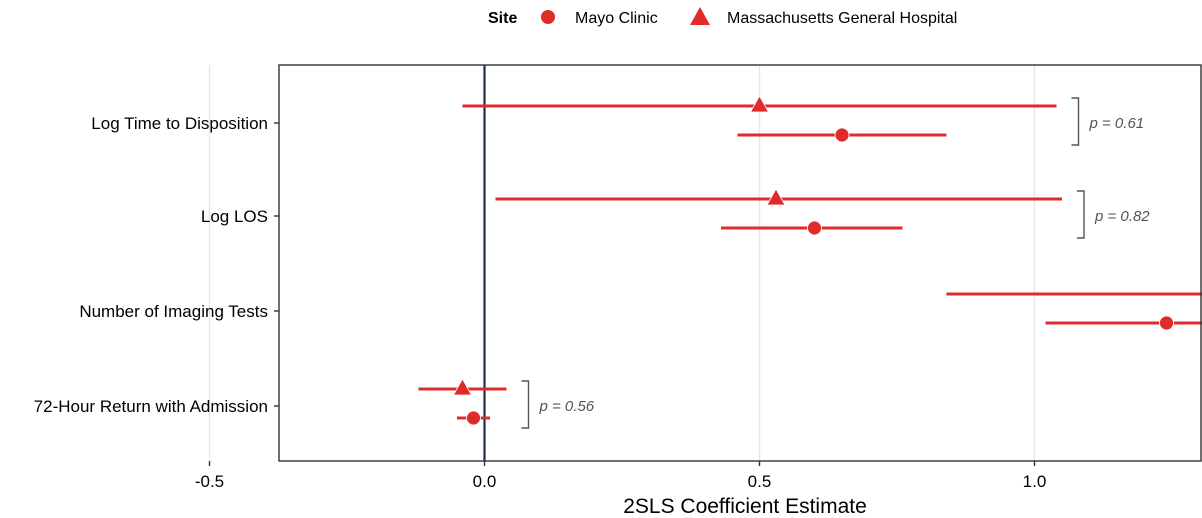 The height and width of the screenshot is (518, 1202). What do you see at coordinates (621, 476) in the screenshot?
I see `x-axis: -0.50.00.51.01.52.0` at bounding box center [621, 476].